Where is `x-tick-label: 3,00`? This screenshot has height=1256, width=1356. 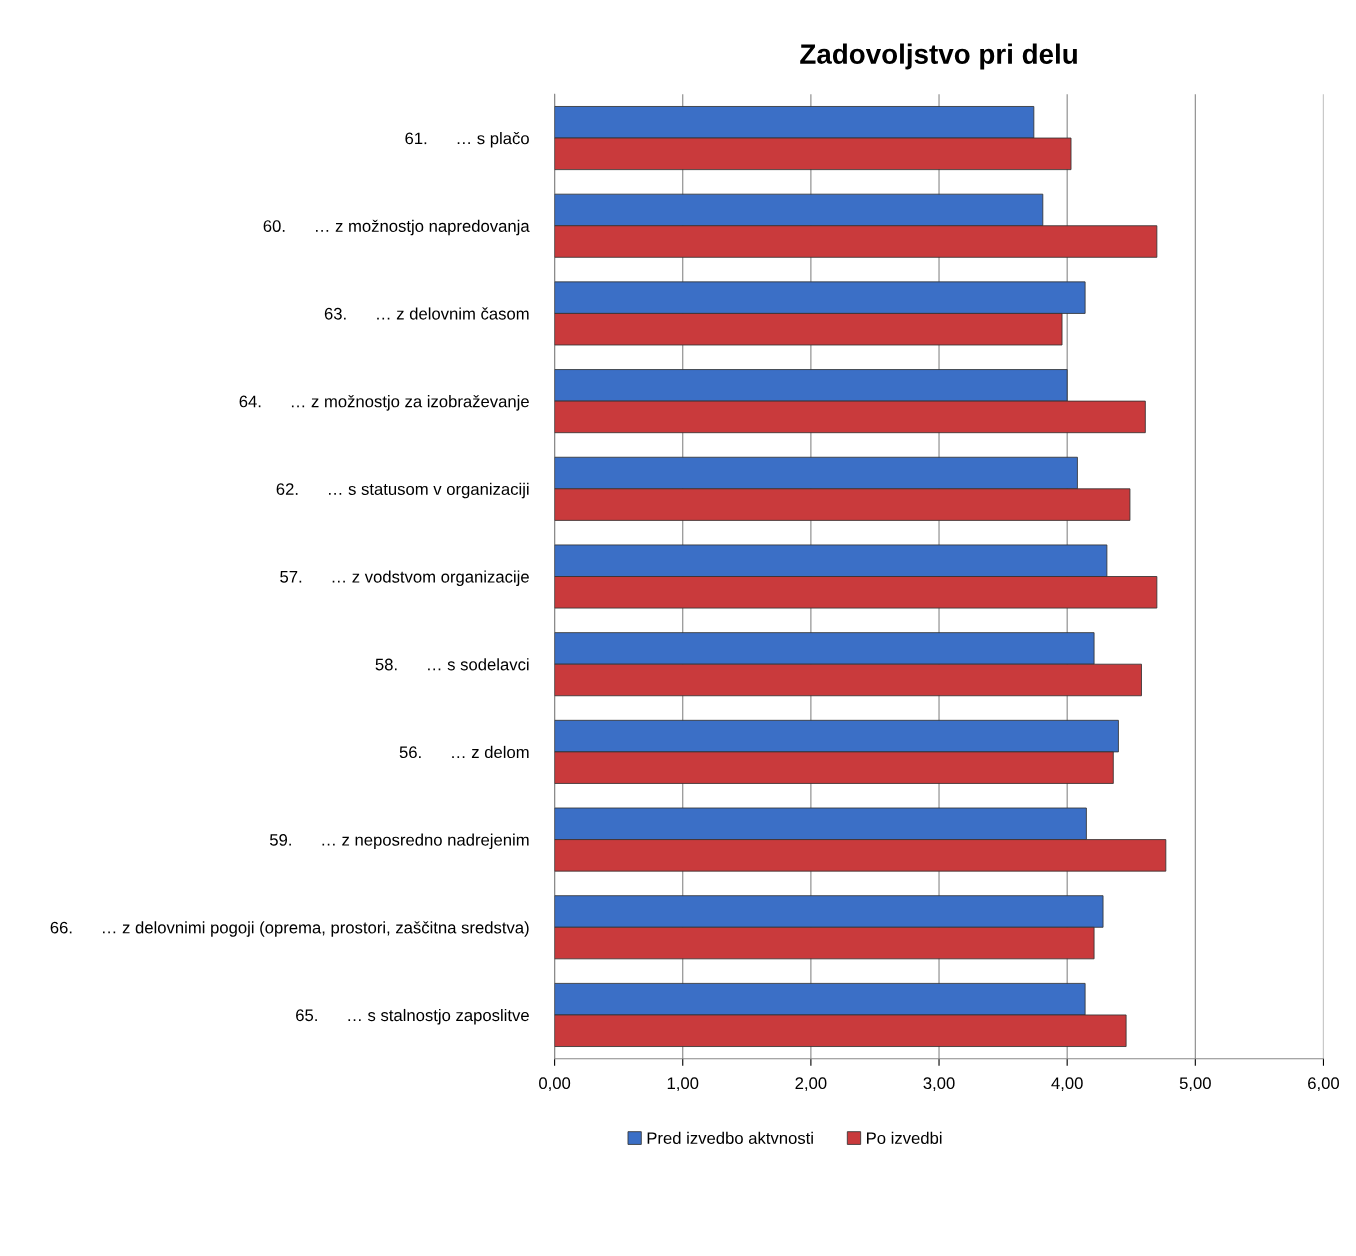 x-tick-label: 3,00 is located at coordinates (939, 1084).